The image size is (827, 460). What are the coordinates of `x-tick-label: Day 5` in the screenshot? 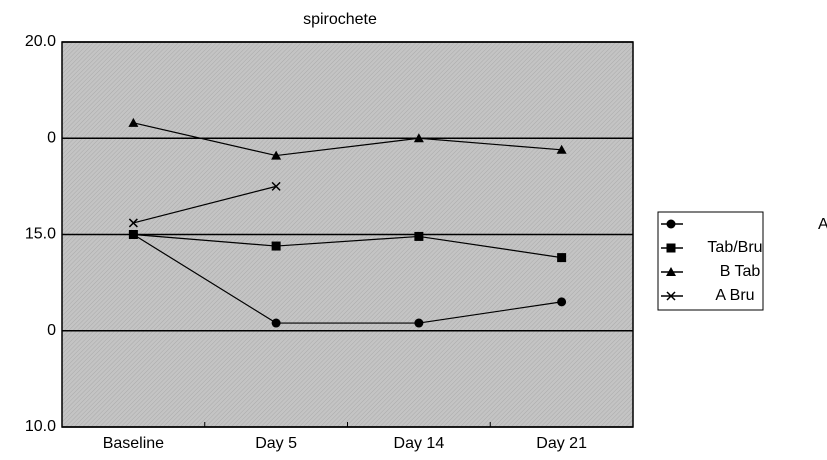 It's located at (276, 443).